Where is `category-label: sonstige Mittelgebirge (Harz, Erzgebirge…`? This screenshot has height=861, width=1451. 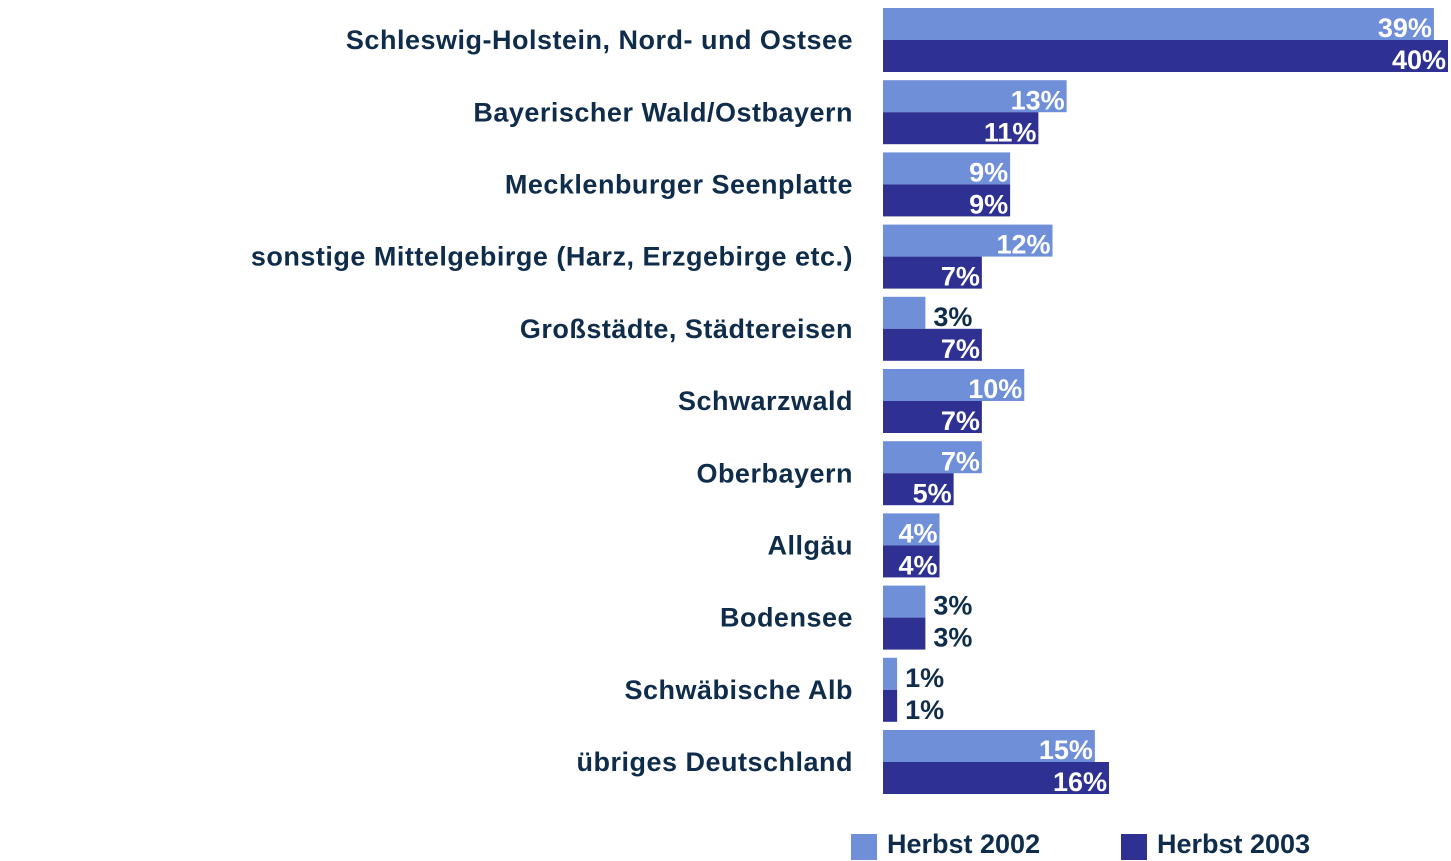
category-label: sonstige Mittelgebirge (Harz, Erzgebirge… is located at coordinates (552, 257).